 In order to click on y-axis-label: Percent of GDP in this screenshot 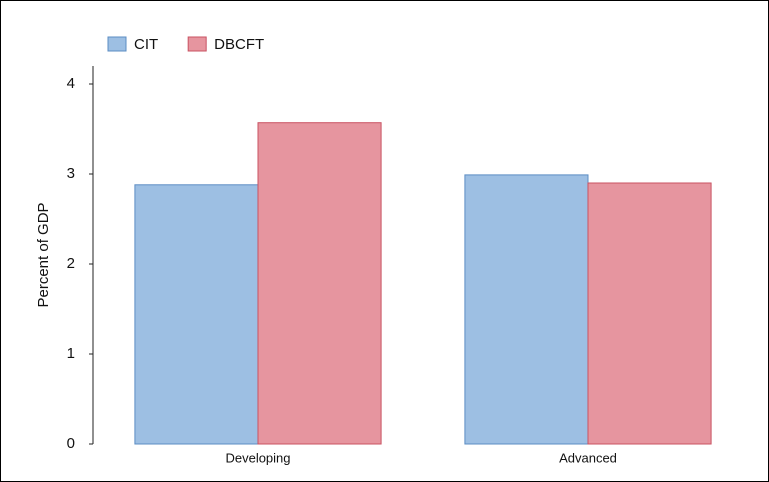, I will do `click(43, 254)`.